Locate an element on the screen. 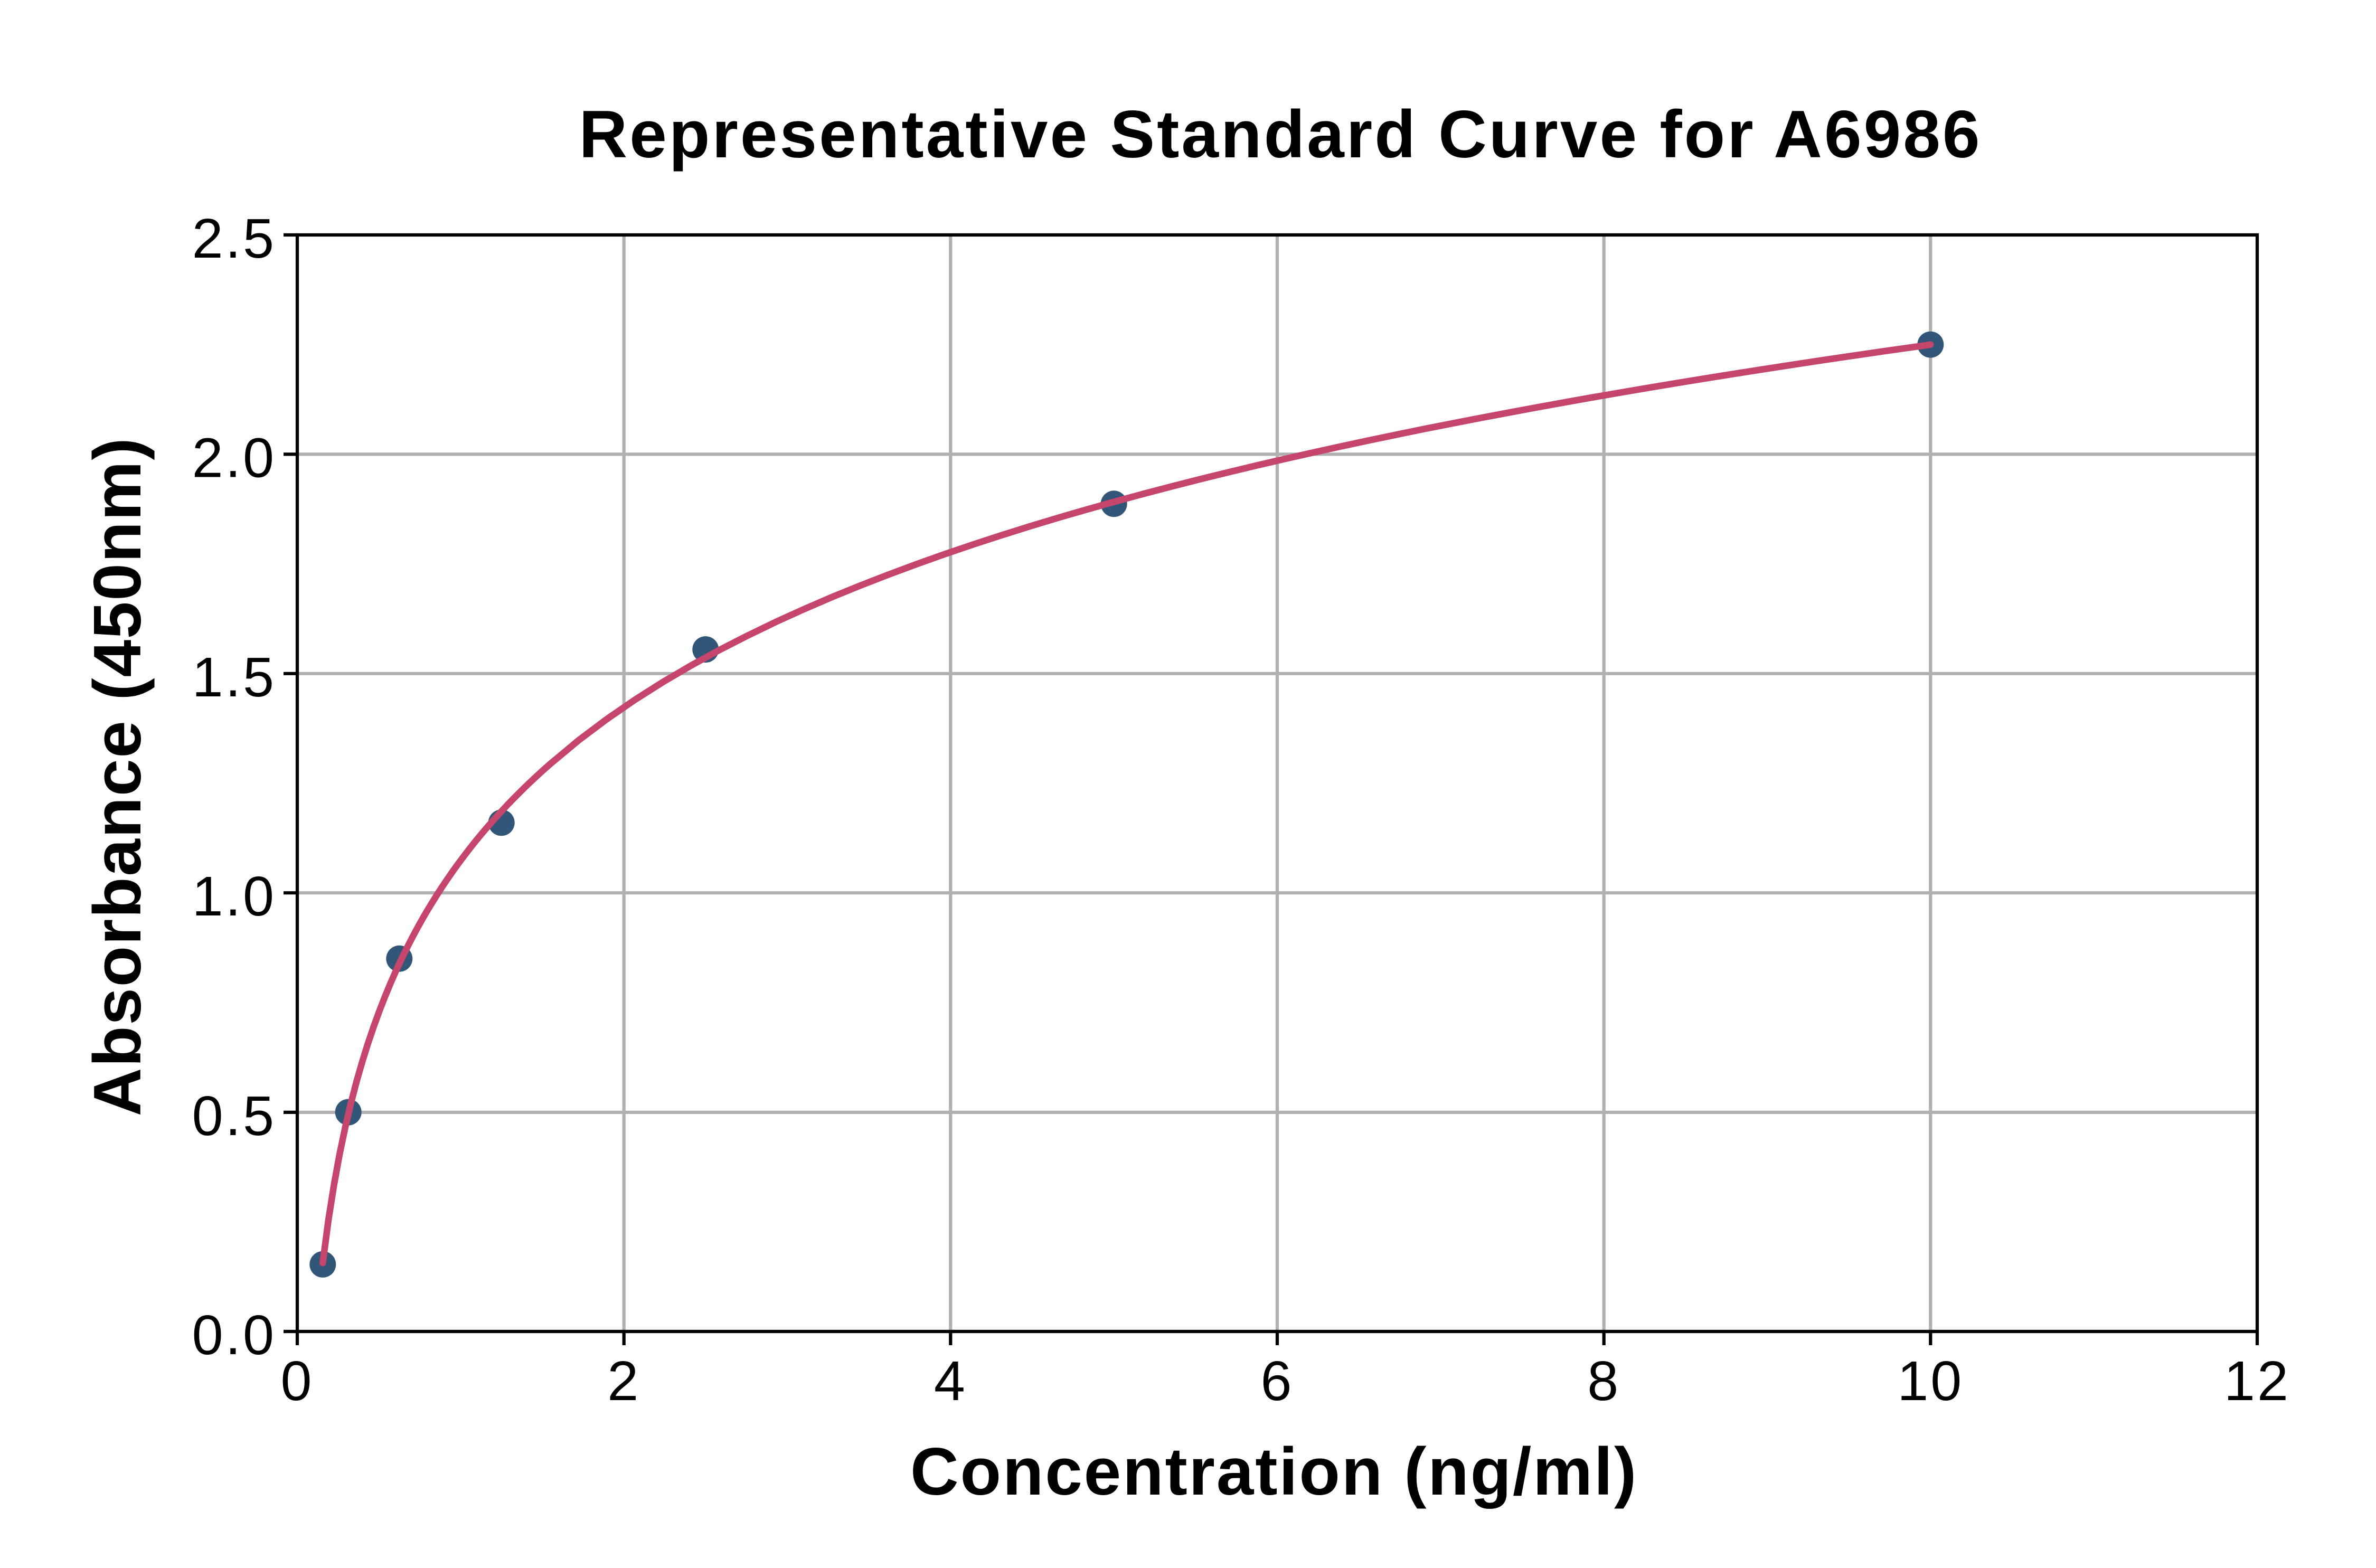 The height and width of the screenshot is (1568, 2376). svg-text: Absorbance (450nm) is located at coordinates (118, 777).